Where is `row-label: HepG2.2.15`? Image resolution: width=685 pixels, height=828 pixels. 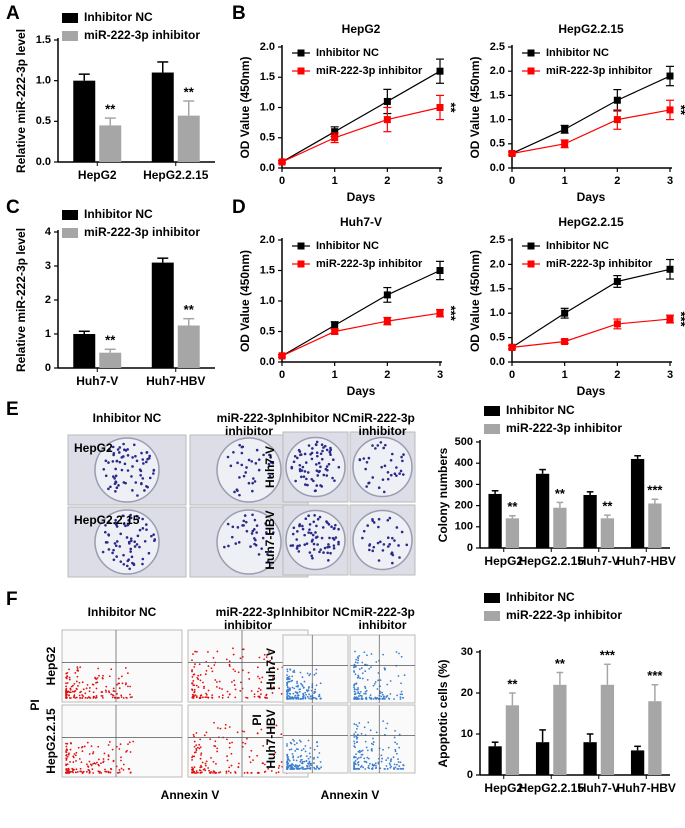
row-label: HepG2.2.15 is located at coordinates (51, 741).